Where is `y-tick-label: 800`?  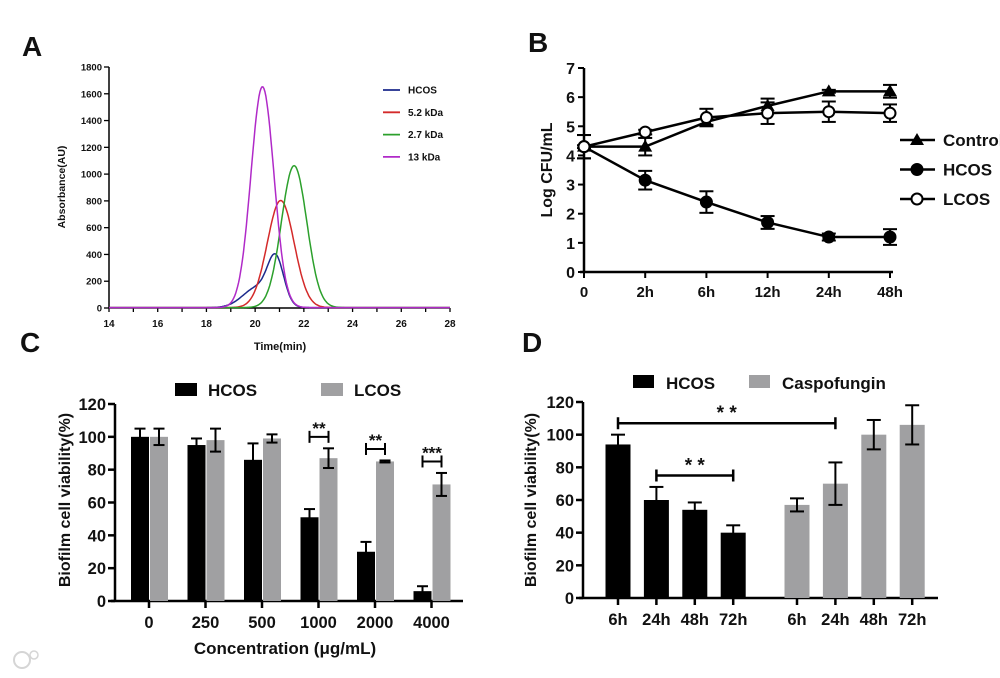 y-tick-label: 800 is located at coordinates (94, 201).